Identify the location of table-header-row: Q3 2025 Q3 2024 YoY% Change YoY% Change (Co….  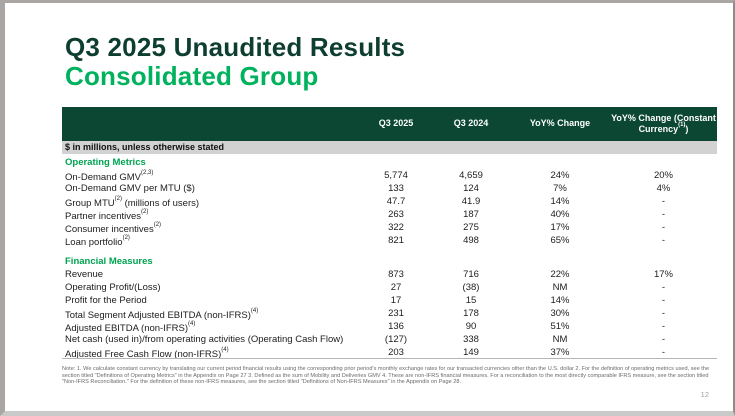
(389, 124).